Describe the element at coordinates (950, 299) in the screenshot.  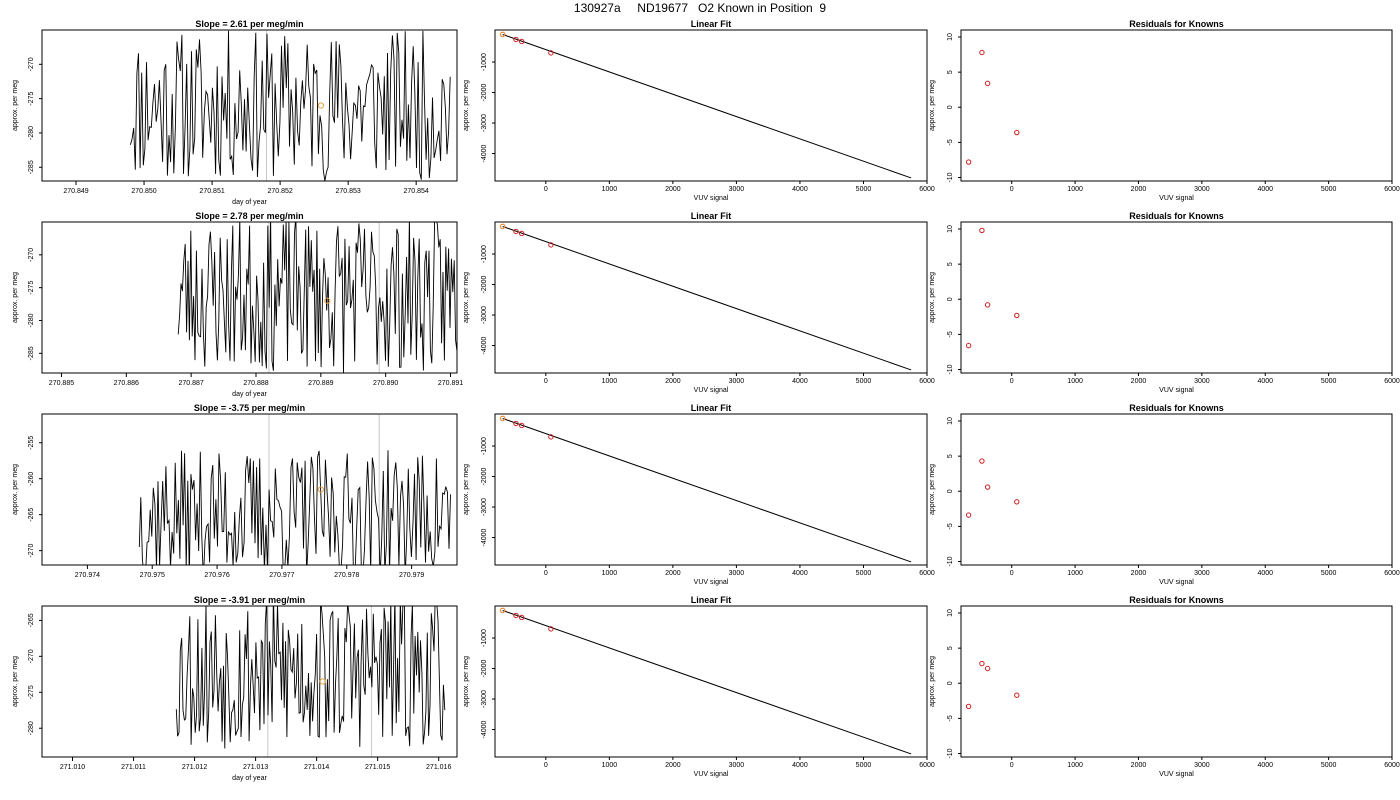
I see `y-tick-label: 0` at that location.